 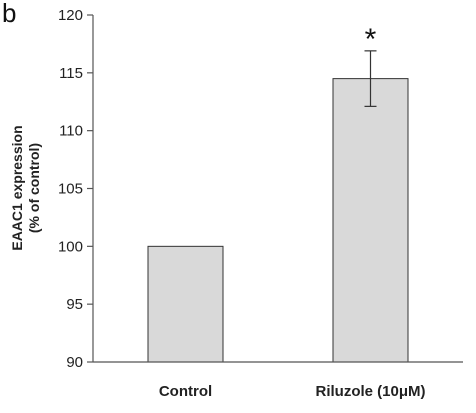 What do you see at coordinates (371, 39) in the screenshot?
I see `significance-marker-1: *` at bounding box center [371, 39].